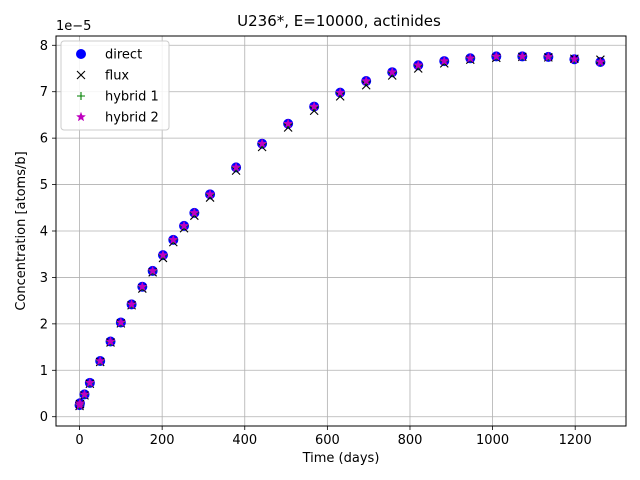 The height and width of the screenshot is (480, 640). I want to click on y-offset-label: 1e−5, so click(73, 26).